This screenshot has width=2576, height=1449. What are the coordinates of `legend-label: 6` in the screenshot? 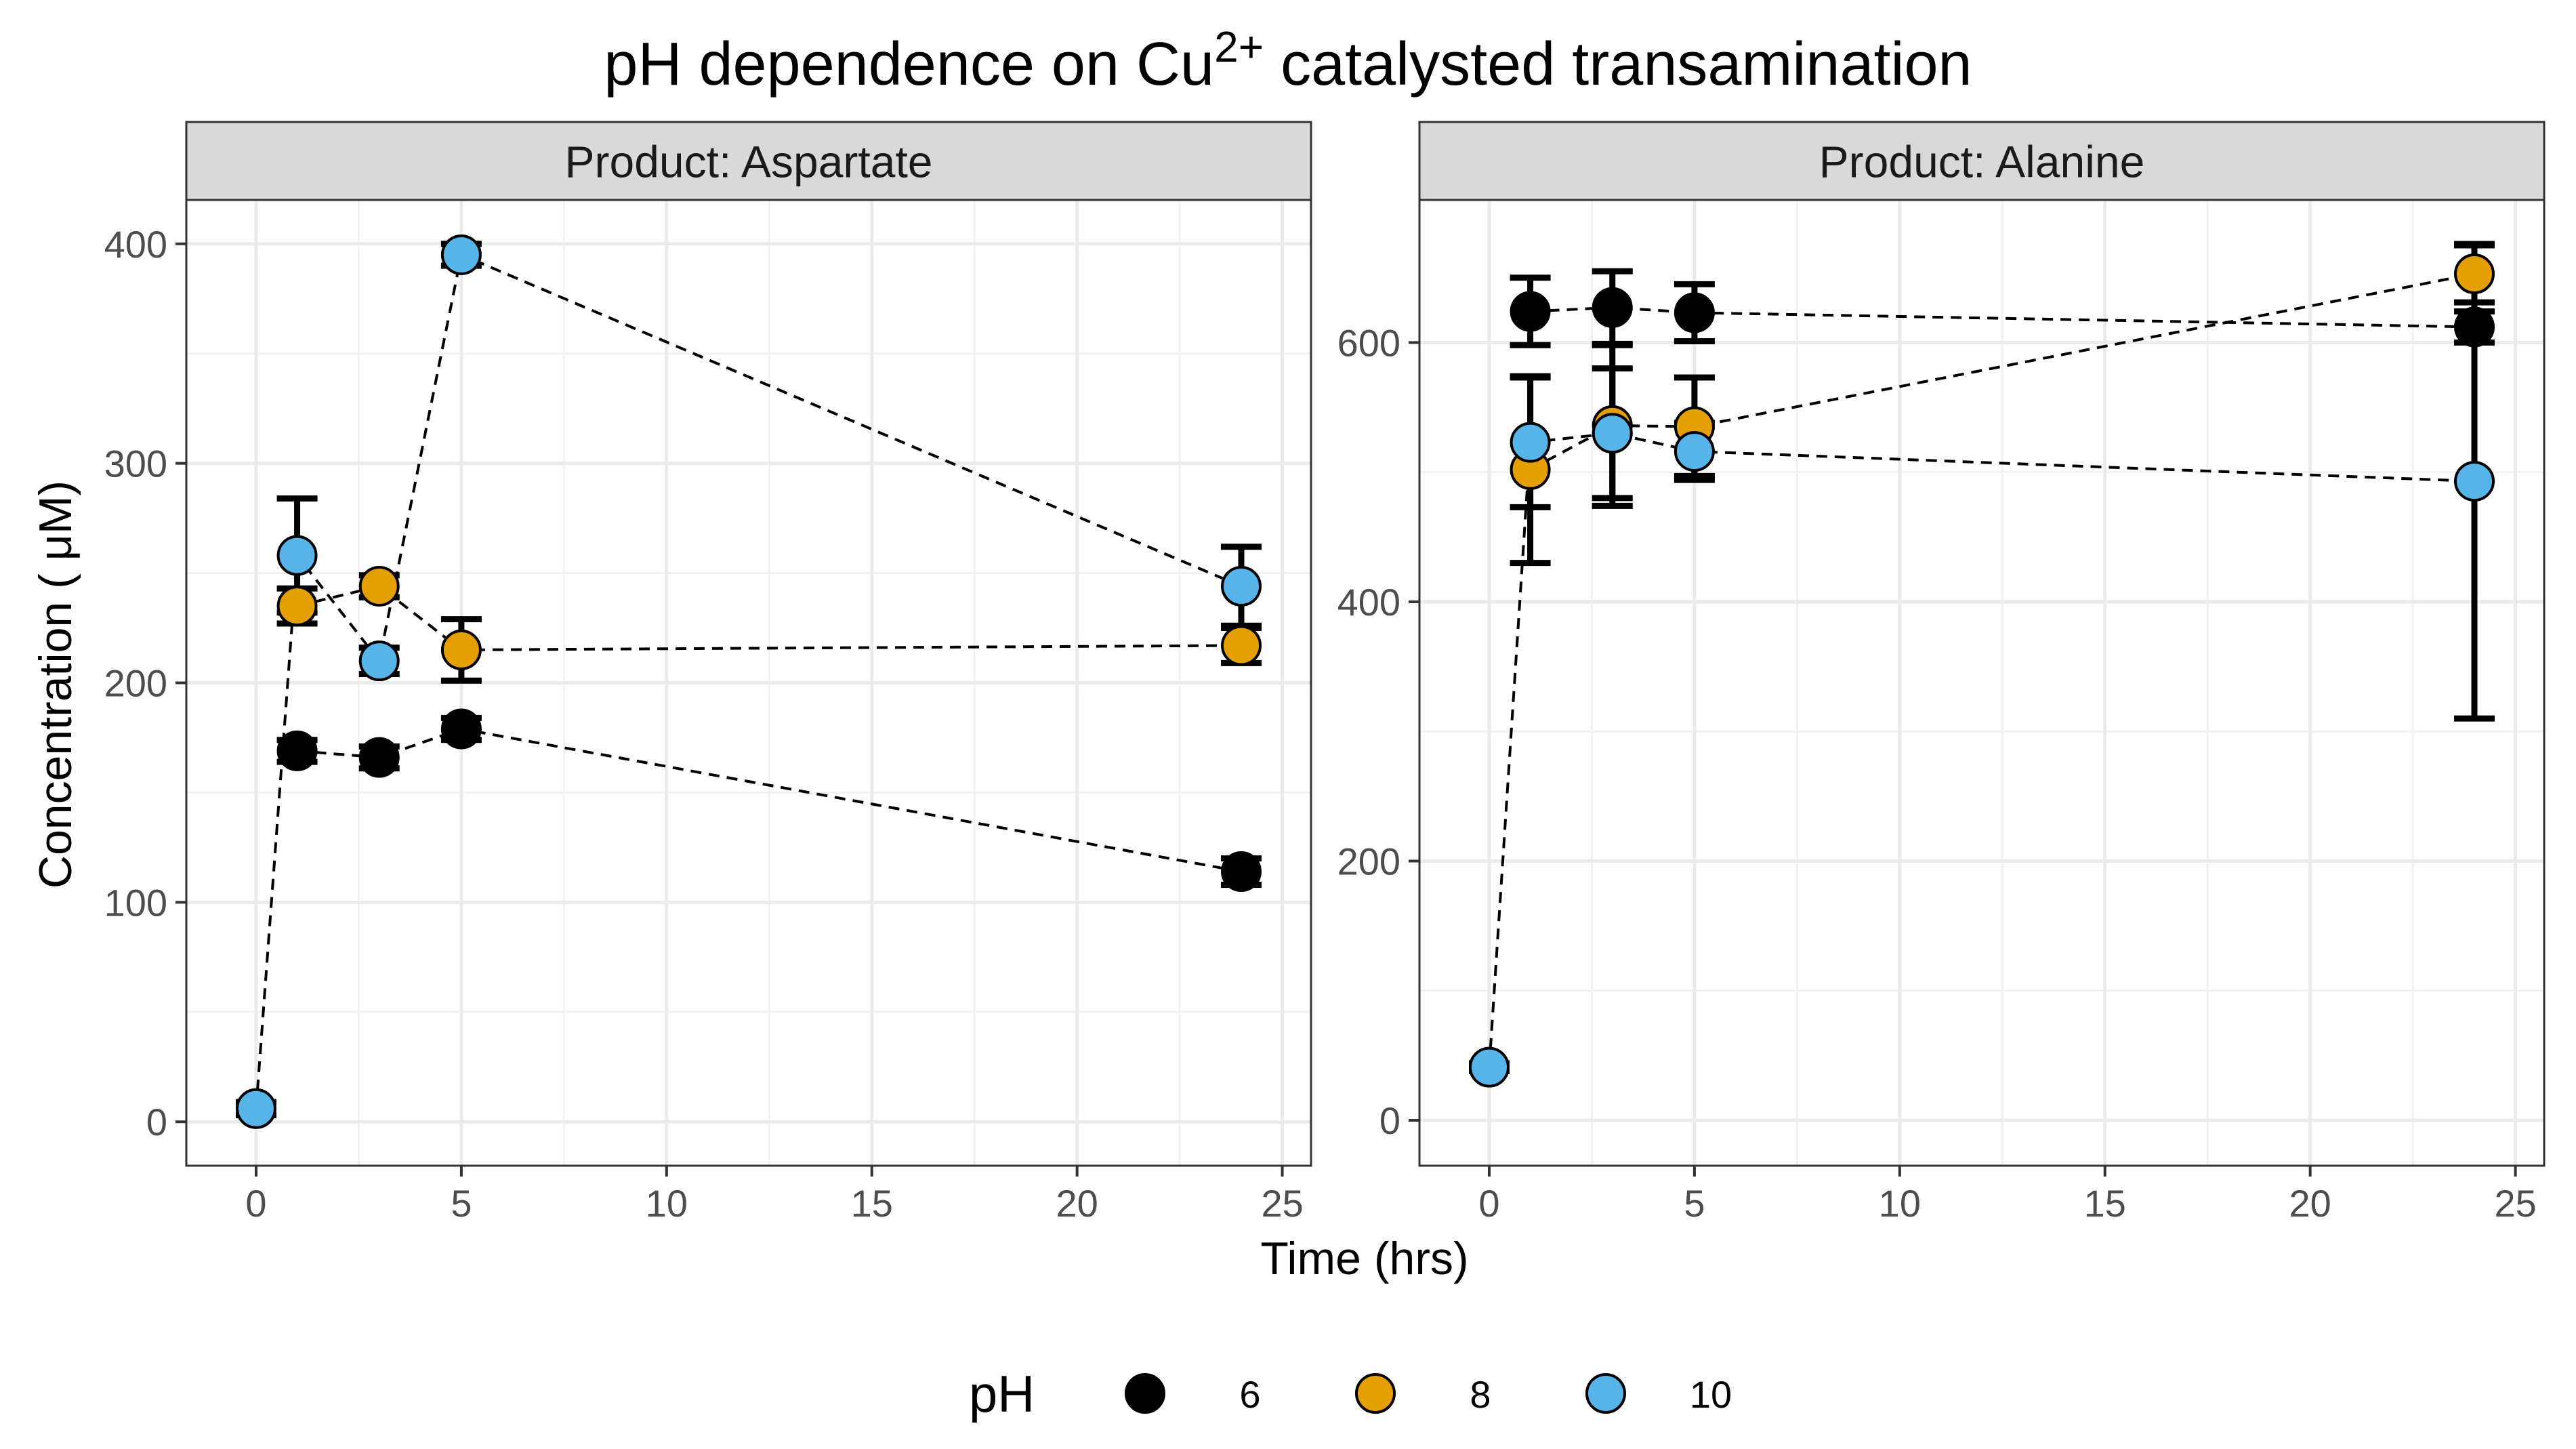 It's located at (1249, 1394).